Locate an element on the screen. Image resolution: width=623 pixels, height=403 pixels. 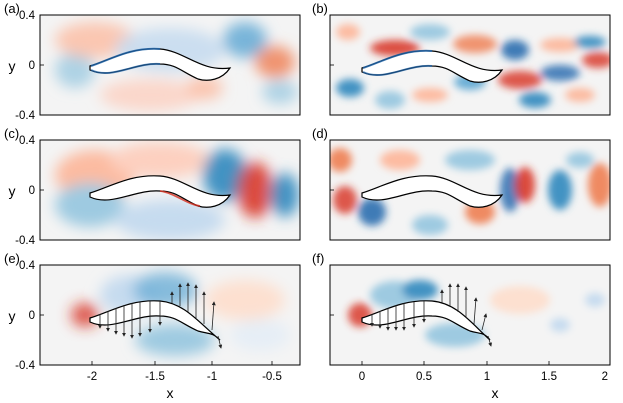
panel-c: (c) is located at coordinates (152, 183).